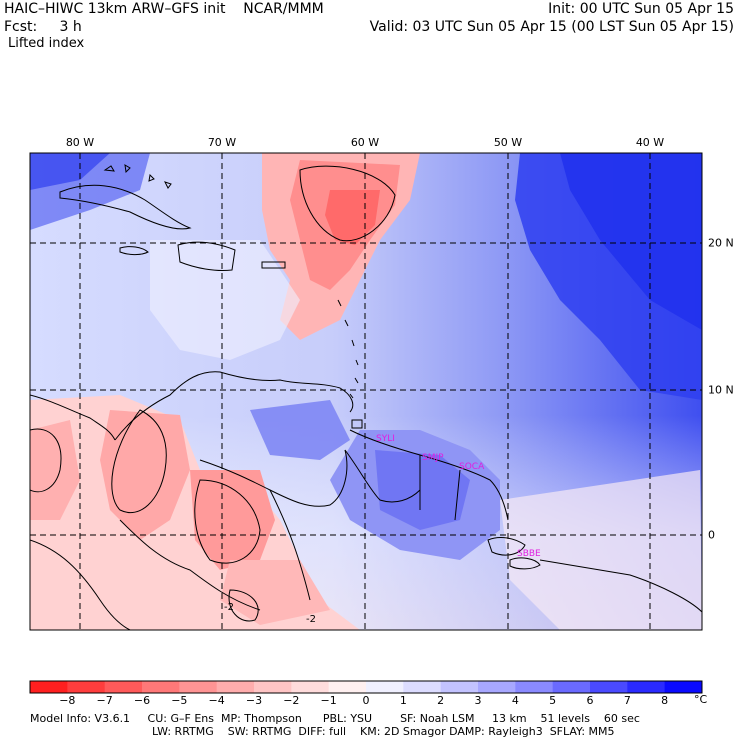  What do you see at coordinates (508, 142) in the screenshot?
I see `lon-label: 50 W` at bounding box center [508, 142].